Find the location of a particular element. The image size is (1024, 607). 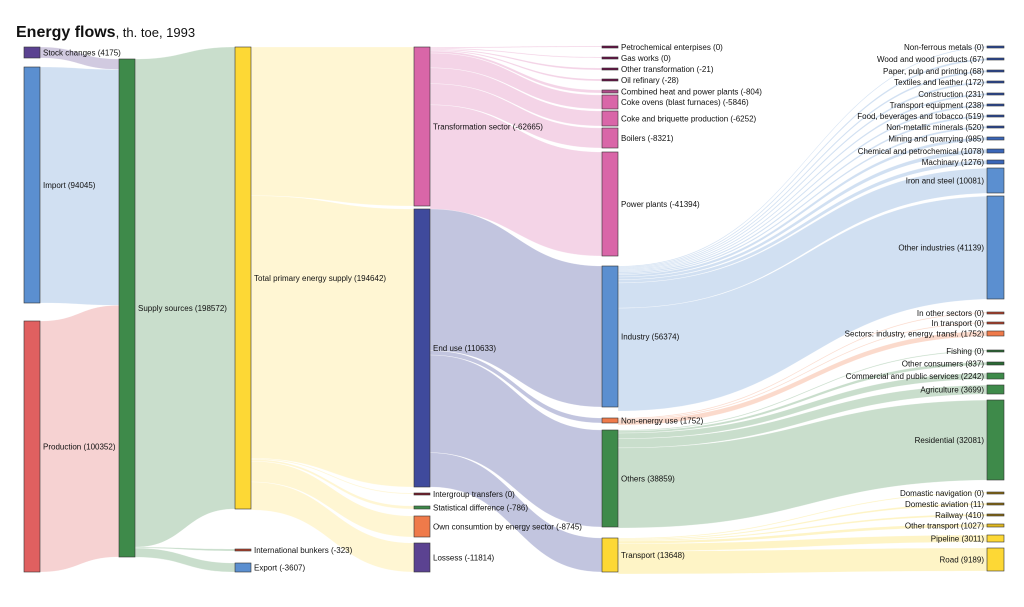

link-tpes-enduse is located at coordinates (332, 341).